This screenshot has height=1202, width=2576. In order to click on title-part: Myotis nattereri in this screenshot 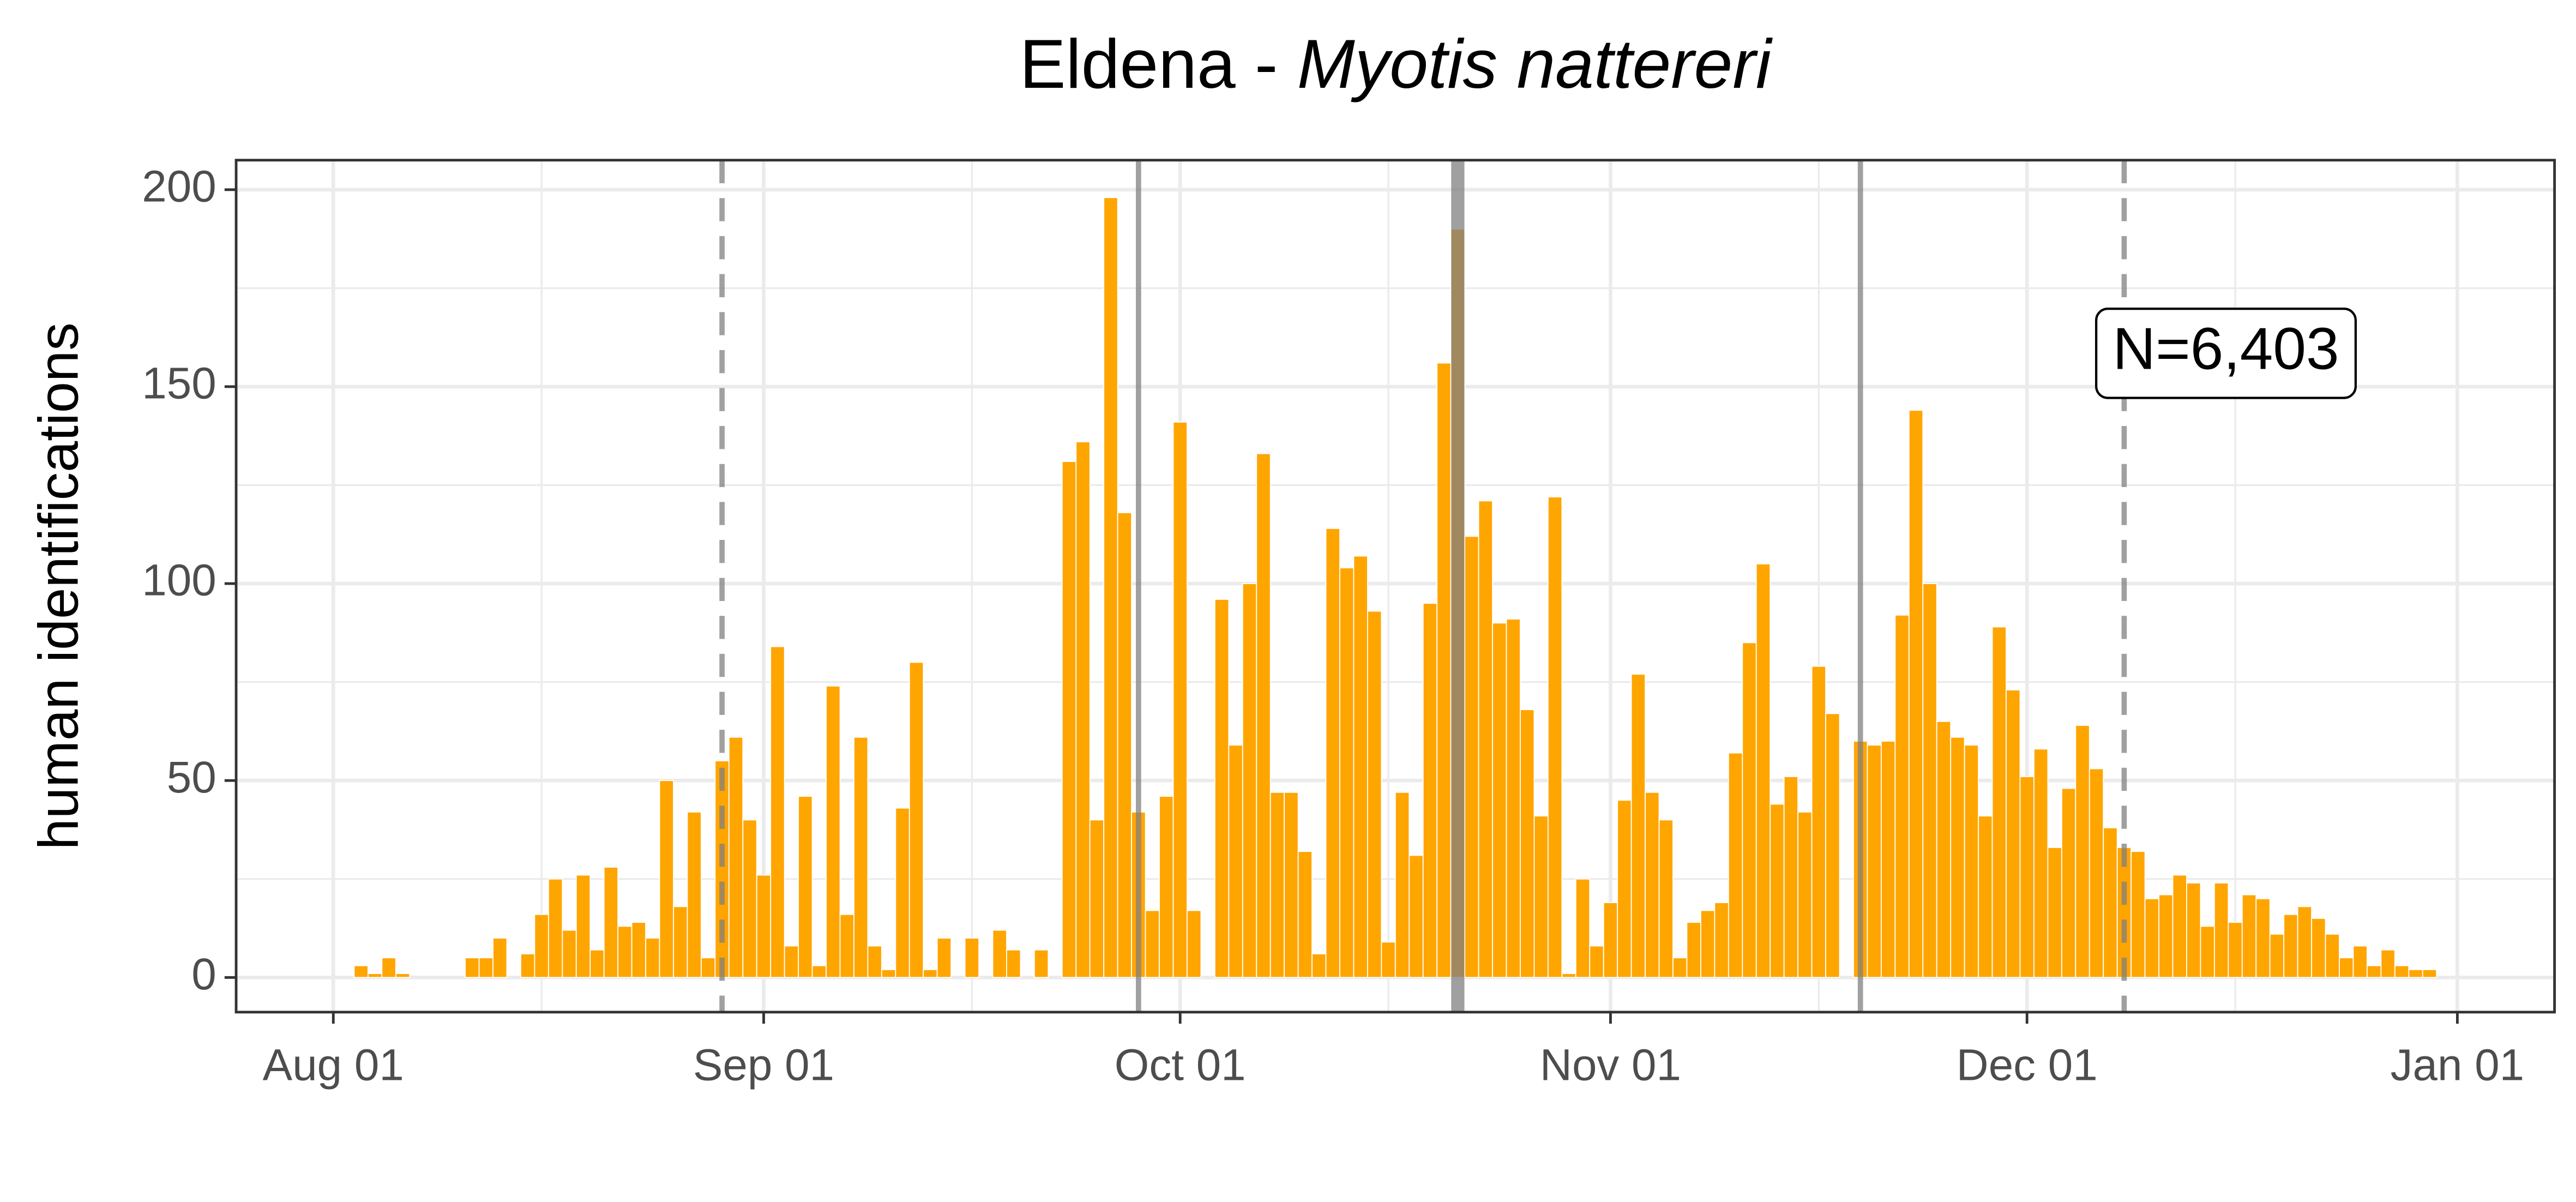, I will do `click(1535, 64)`.